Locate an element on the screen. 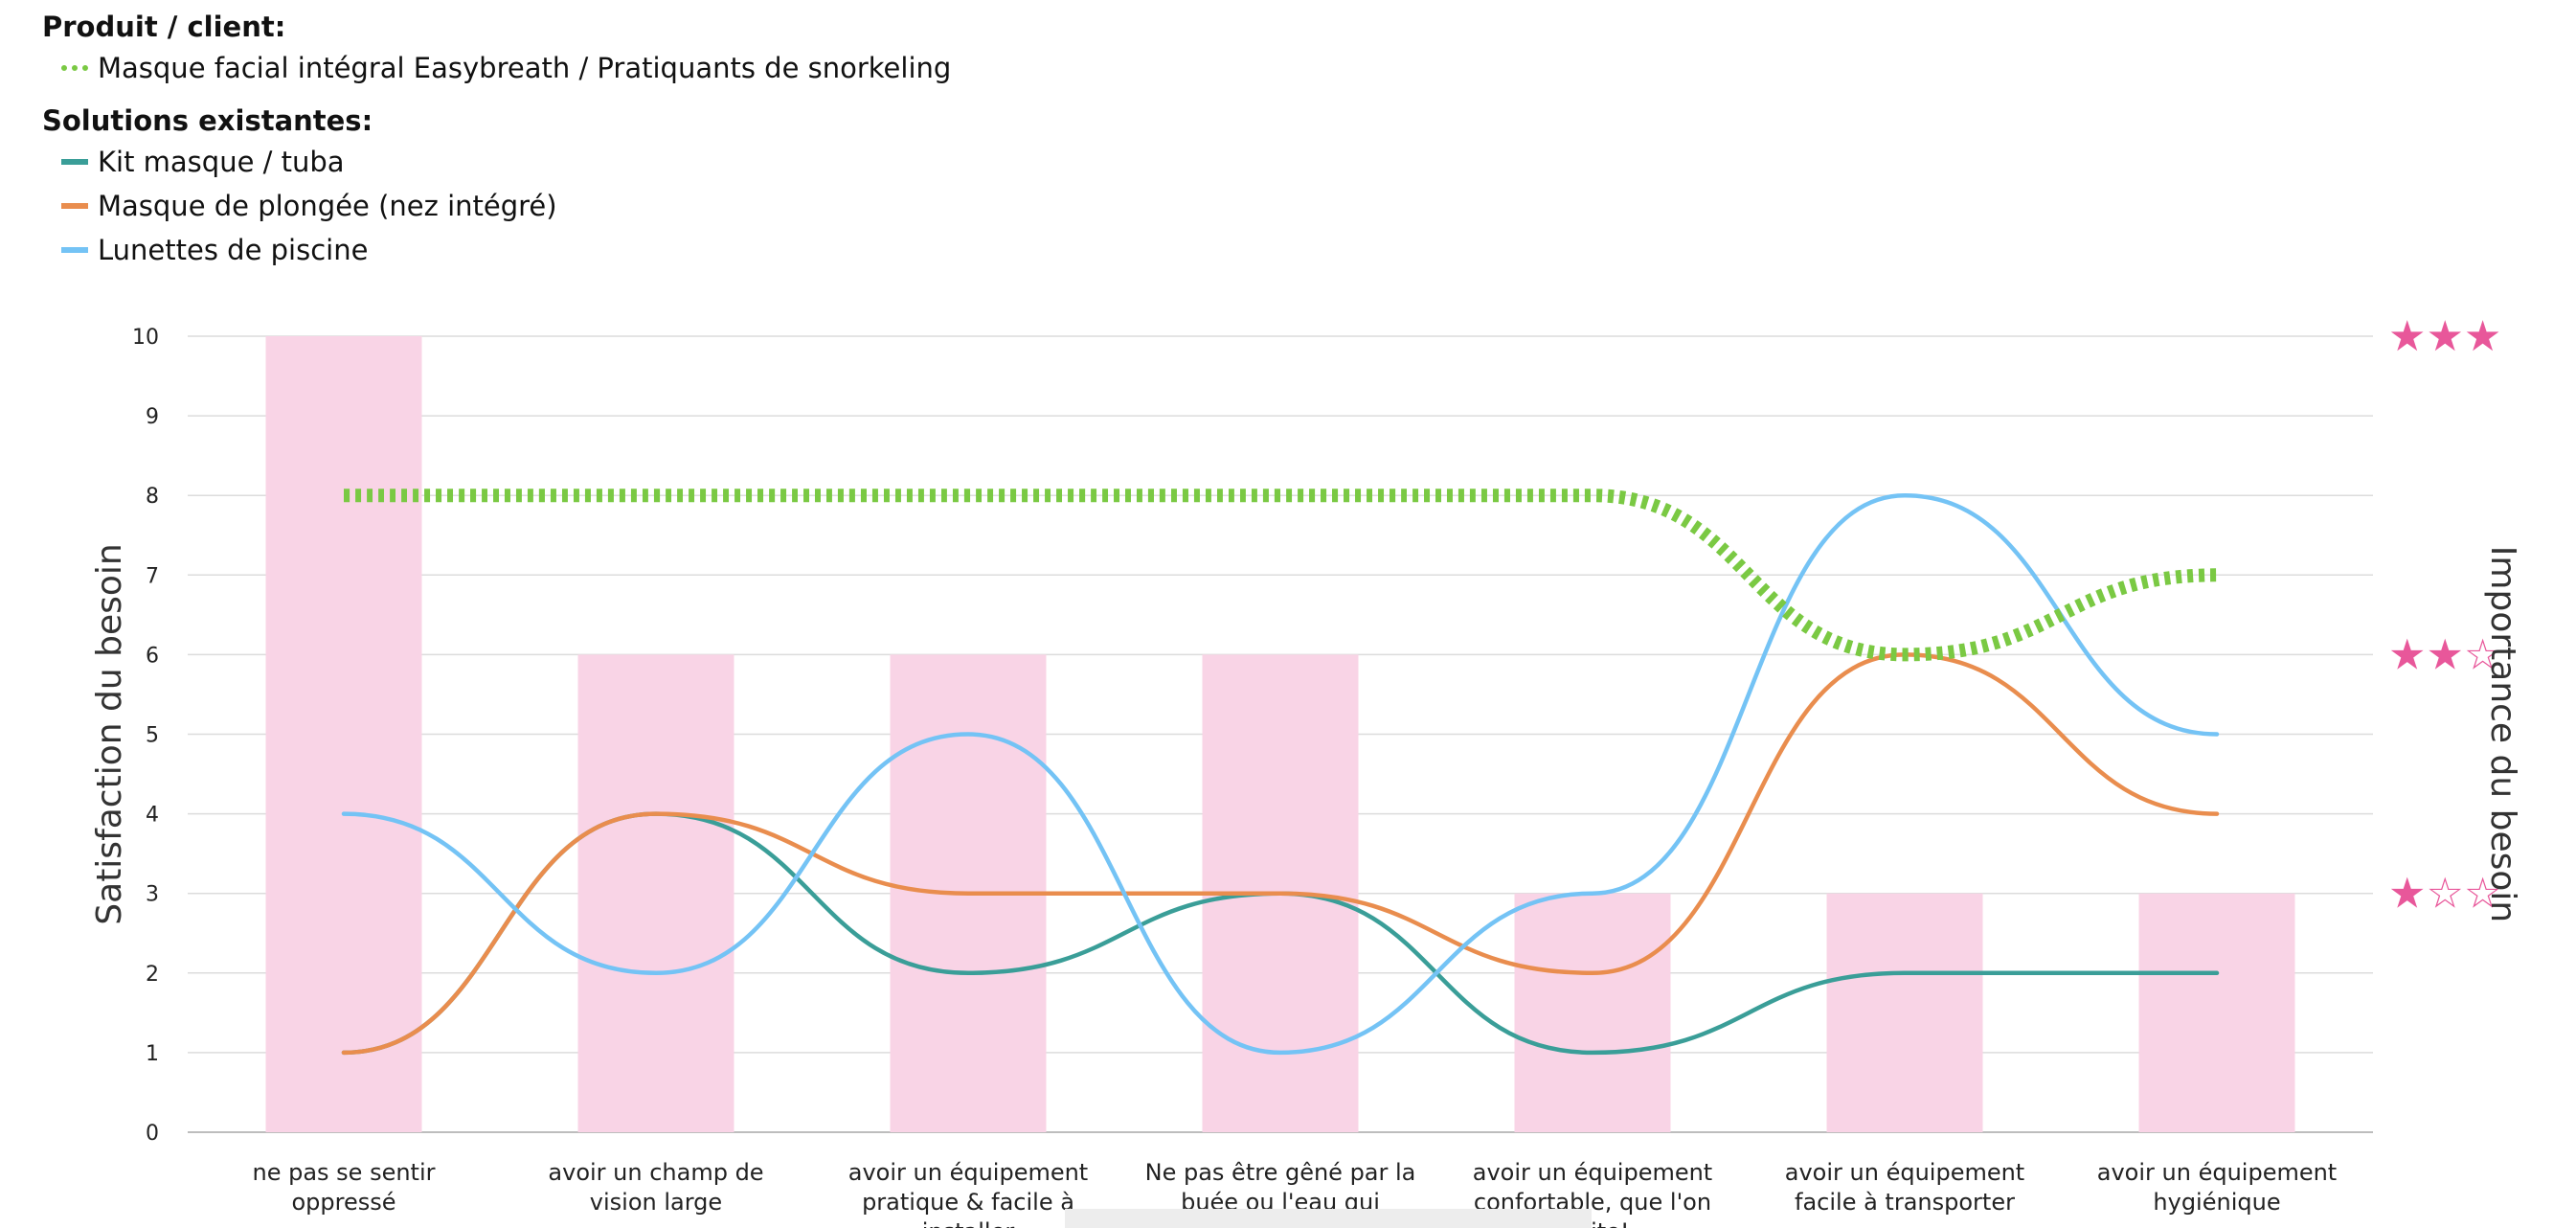  y-tick-label: 4 is located at coordinates (152, 816).